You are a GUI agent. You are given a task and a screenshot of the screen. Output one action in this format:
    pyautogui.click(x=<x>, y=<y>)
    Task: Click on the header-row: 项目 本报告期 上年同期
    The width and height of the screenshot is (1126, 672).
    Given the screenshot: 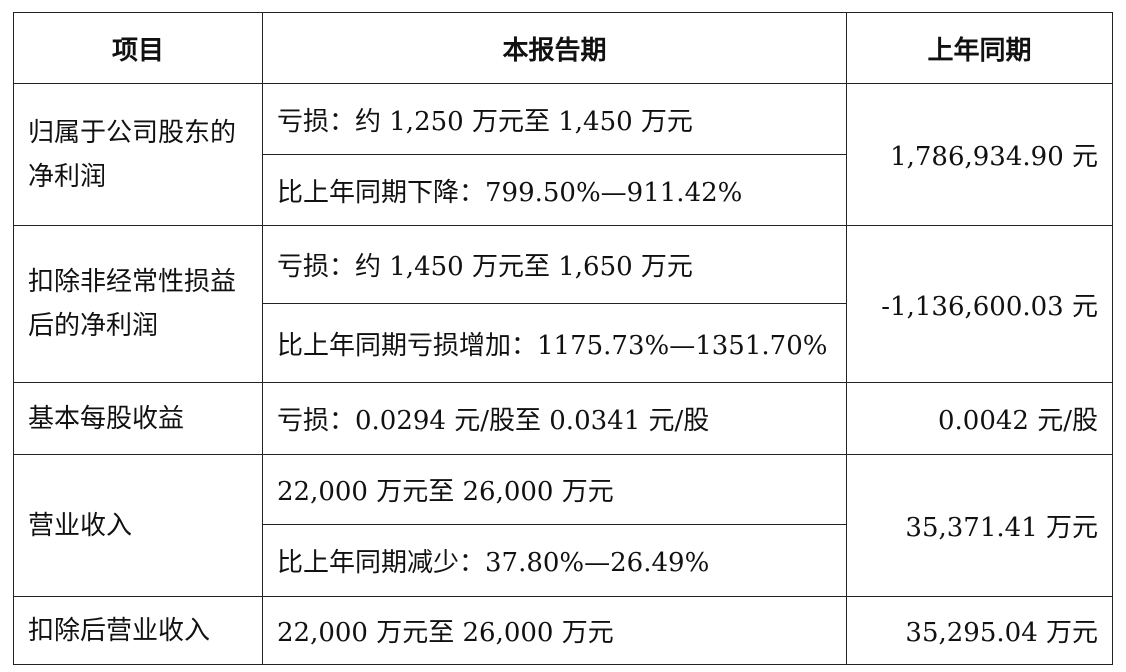 What is the action you would take?
    pyautogui.click(x=563, y=48)
    